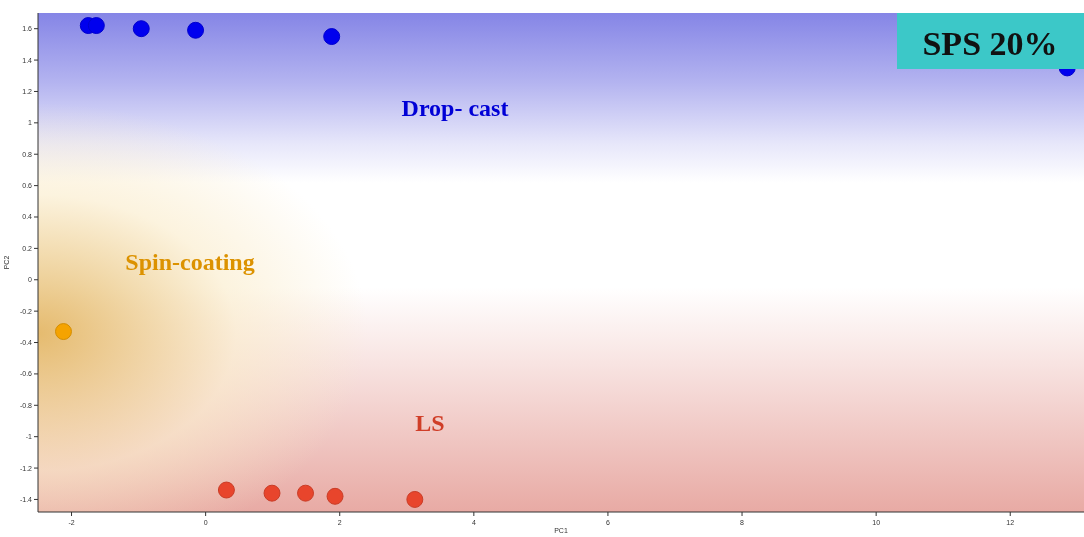  I want to click on annotation: Spin-coating, so click(190, 261).